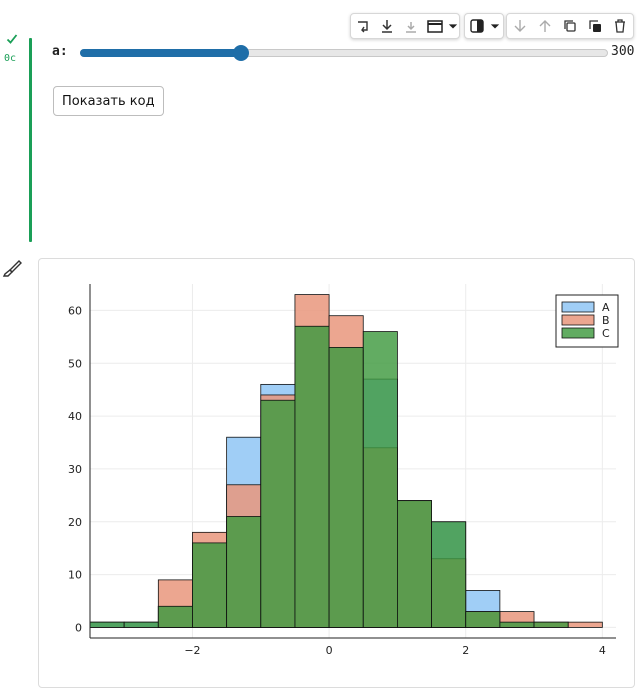 This screenshot has width=640, height=696. Describe the element at coordinates (620, 26) in the screenshot. I see `delete-icon` at that location.